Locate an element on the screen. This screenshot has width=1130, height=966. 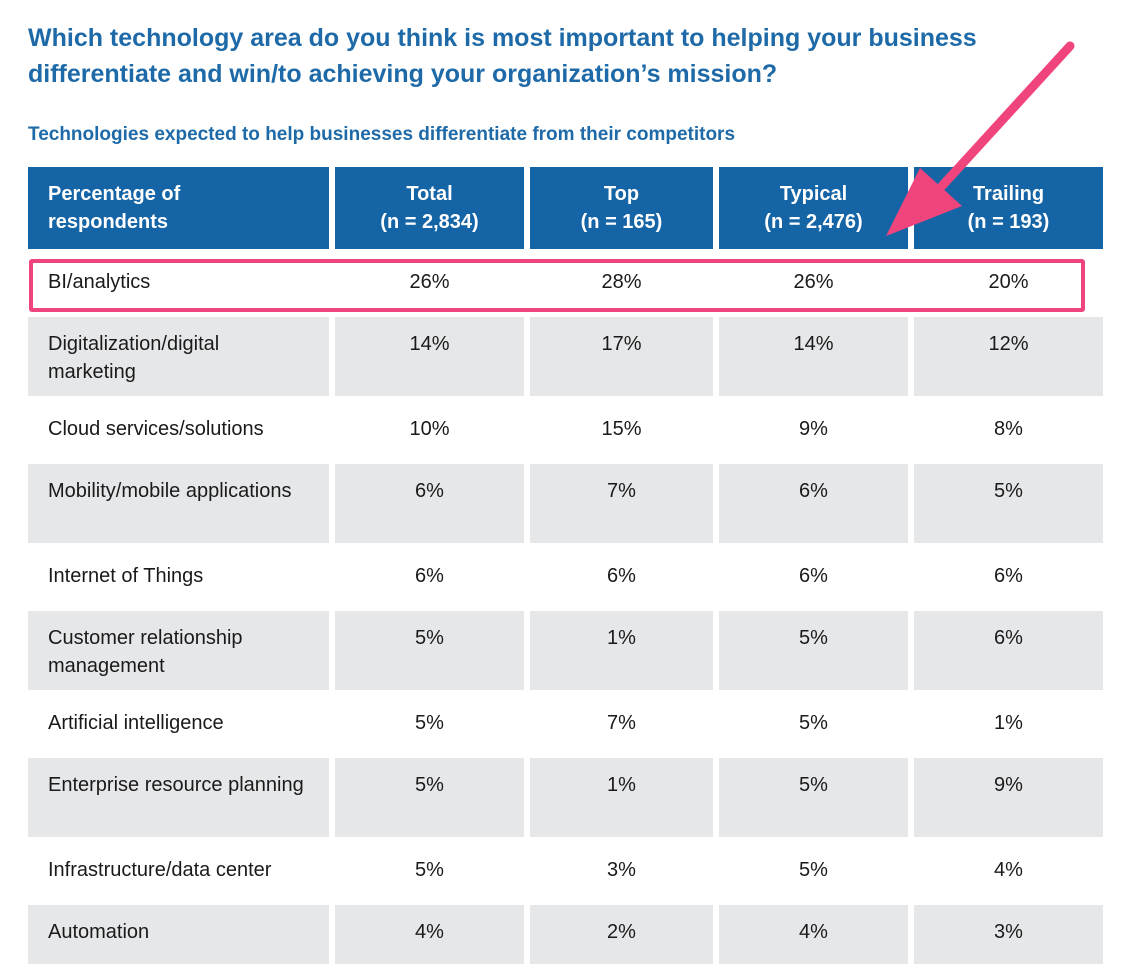
cell-trailing: 8% is located at coordinates (1005, 428).